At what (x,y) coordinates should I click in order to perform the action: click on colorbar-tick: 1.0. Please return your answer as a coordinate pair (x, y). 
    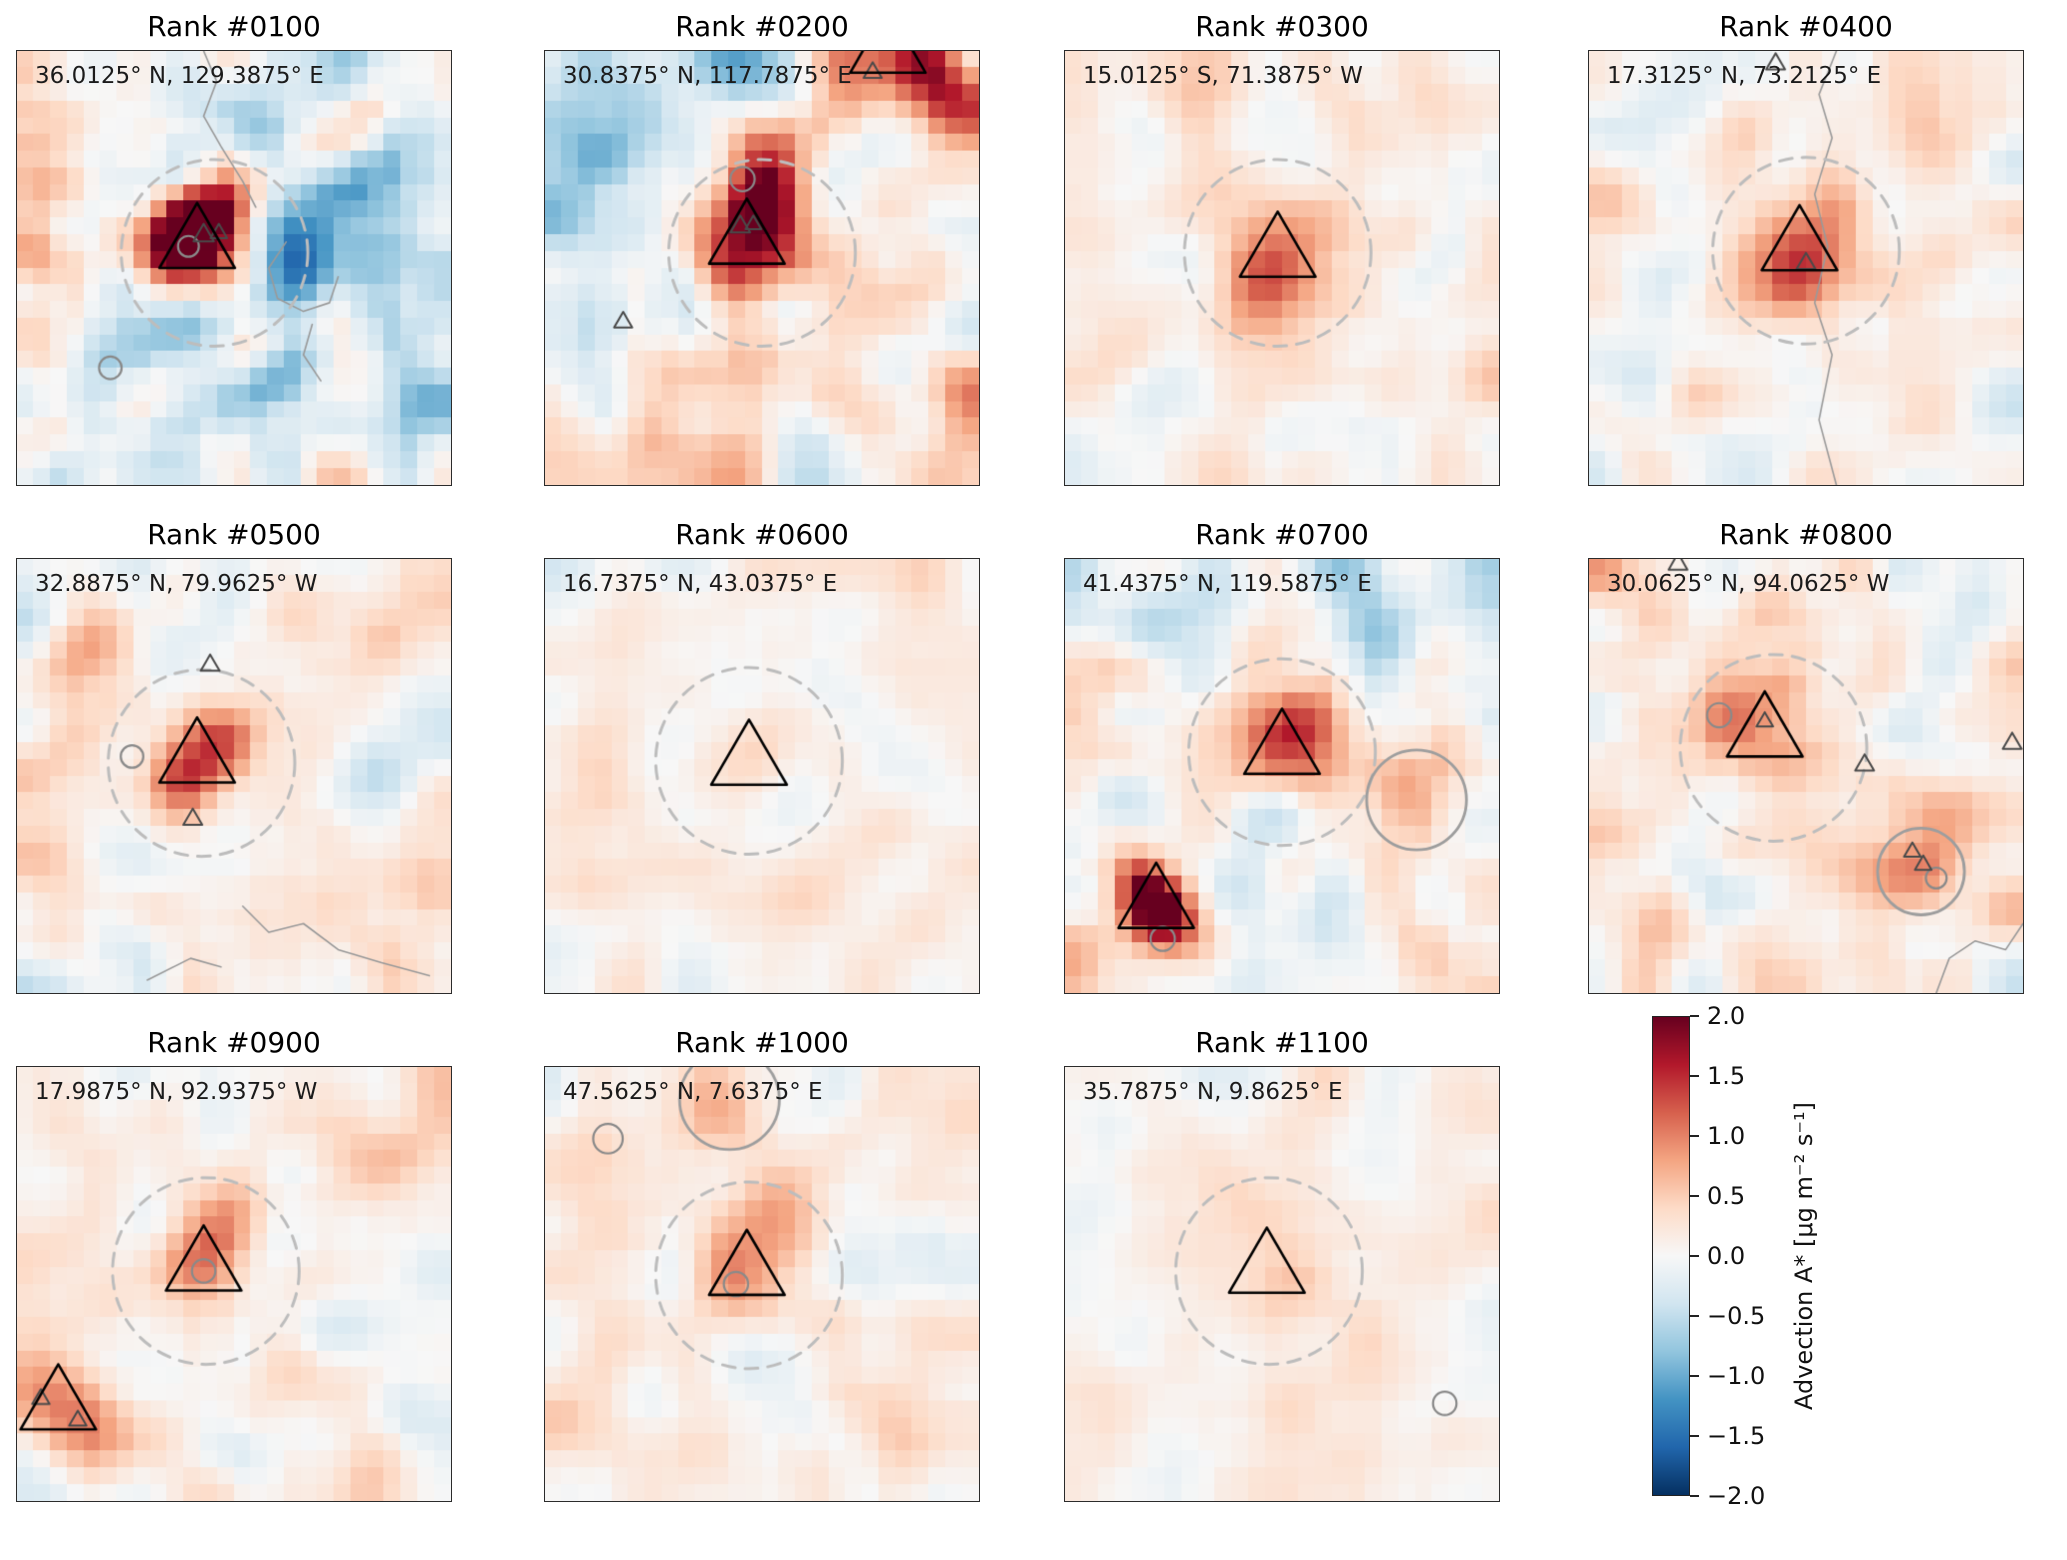
    Looking at the image, I should click on (1717, 1136).